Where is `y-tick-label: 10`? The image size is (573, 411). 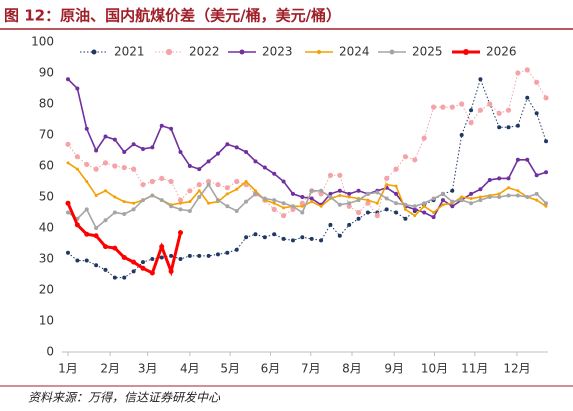 y-tick-label: 10 is located at coordinates (46, 321).